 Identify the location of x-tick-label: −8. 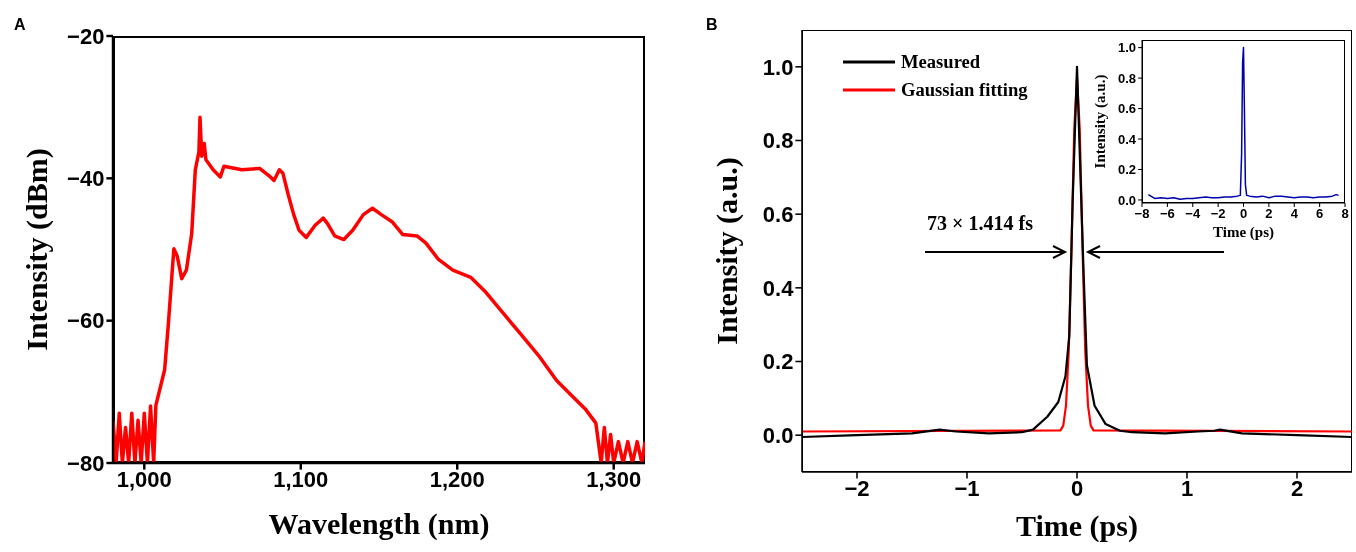
(1142, 214).